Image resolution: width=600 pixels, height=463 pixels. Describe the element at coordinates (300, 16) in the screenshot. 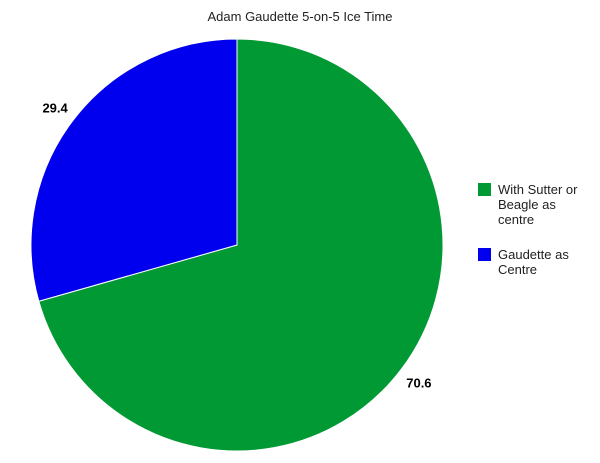

I see `chart-title: Adam Gaudette 5-on-5 Ice Time` at that location.